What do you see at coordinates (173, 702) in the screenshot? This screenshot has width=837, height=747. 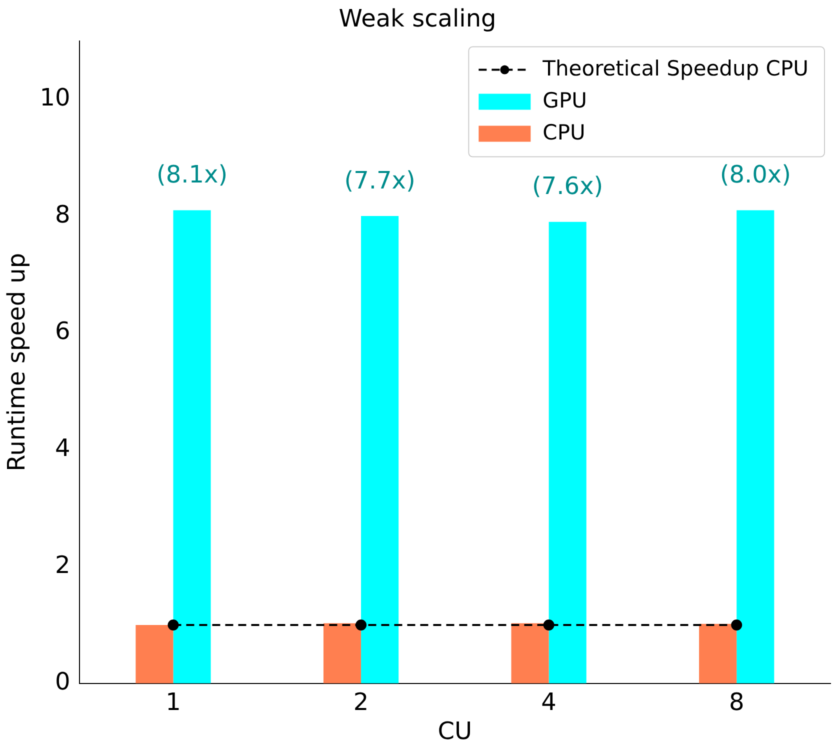 I see `x-tick-label: 1` at bounding box center [173, 702].